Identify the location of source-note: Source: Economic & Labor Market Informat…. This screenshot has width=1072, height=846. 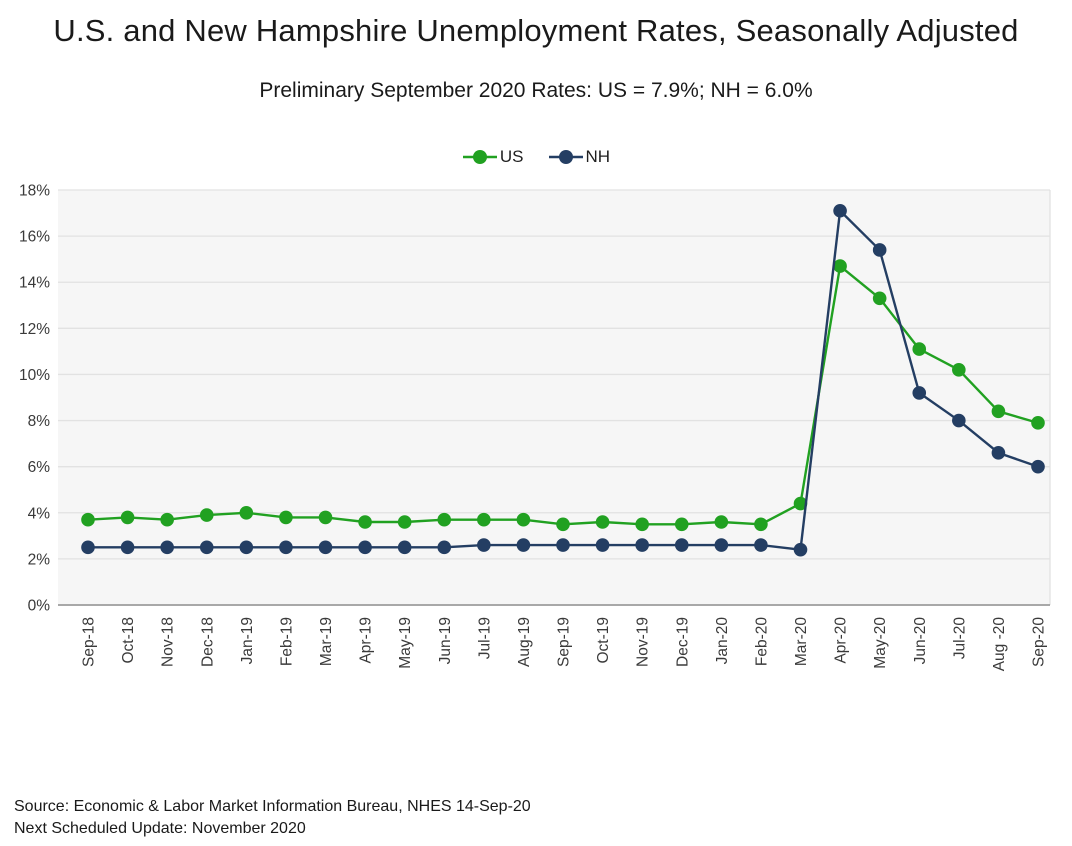
(272, 806).